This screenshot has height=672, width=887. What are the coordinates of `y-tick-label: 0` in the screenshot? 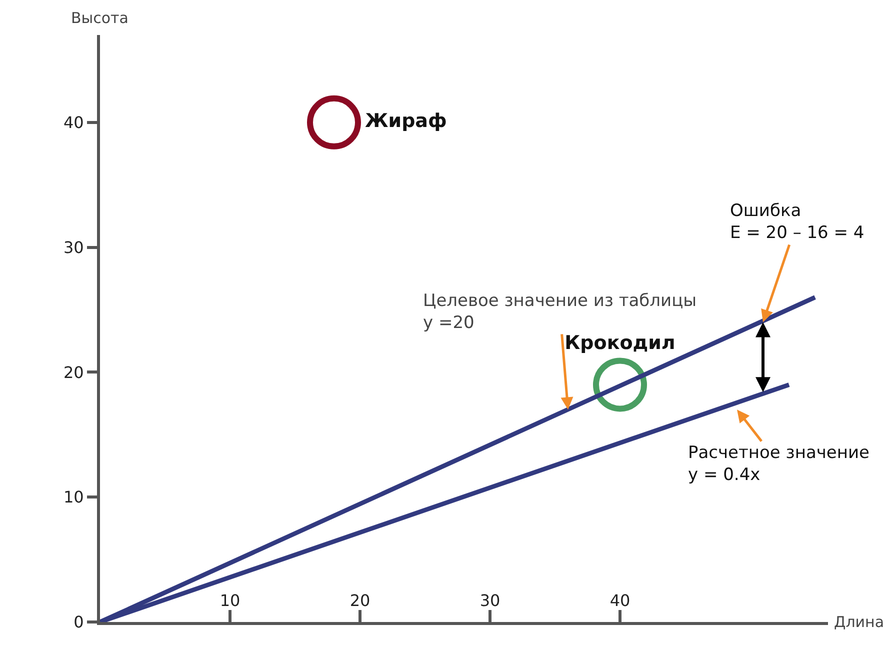 It's located at (79, 622).